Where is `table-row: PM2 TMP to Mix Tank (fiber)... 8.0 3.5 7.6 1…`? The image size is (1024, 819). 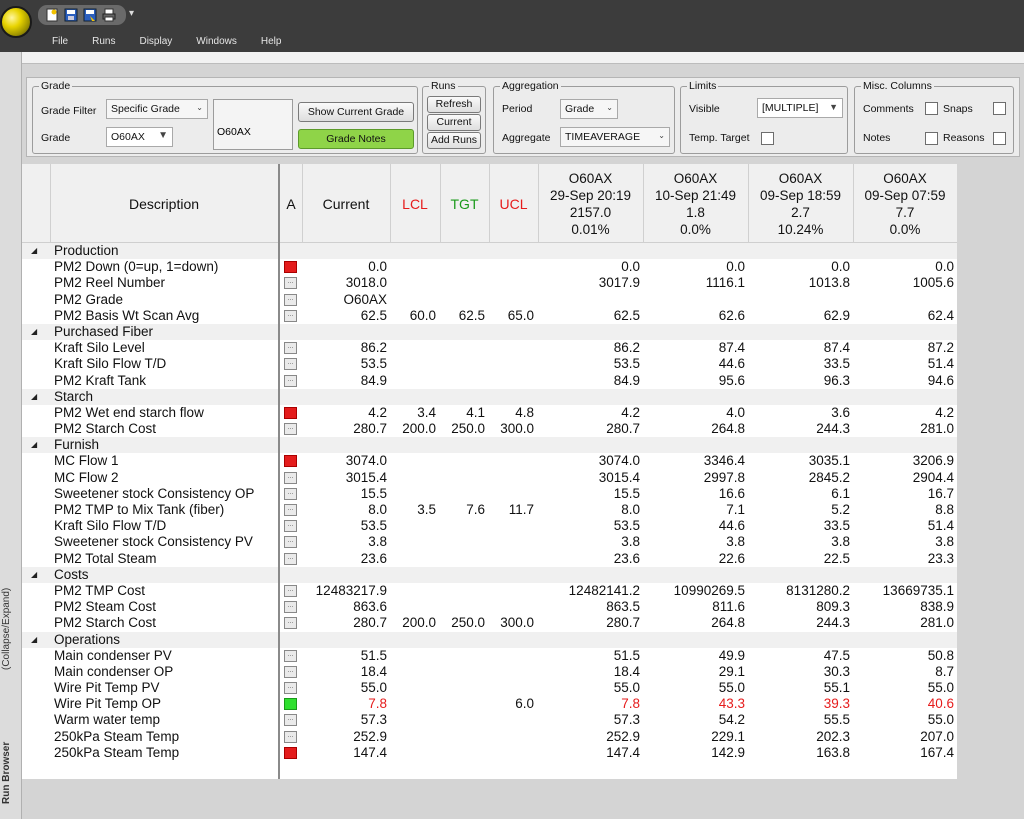 table-row: PM2 TMP to Mix Tank (fiber)... 8.0 3.5 7.6 1… is located at coordinates (489, 510).